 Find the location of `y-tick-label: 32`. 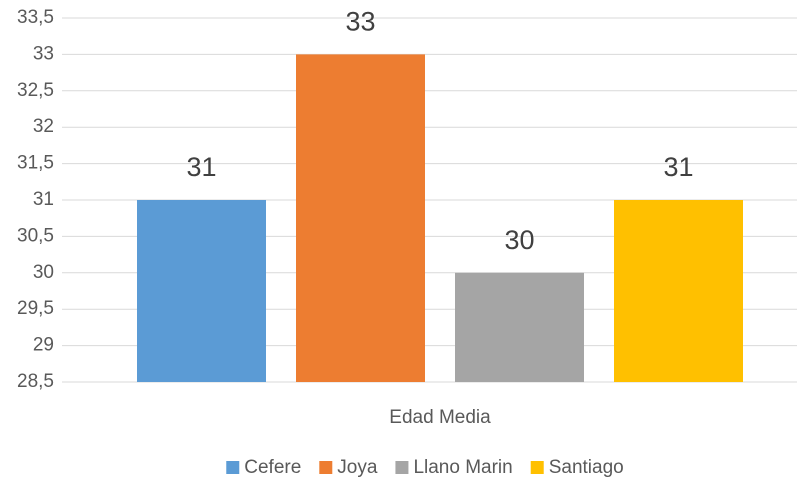

y-tick-label: 32 is located at coordinates (43, 126).